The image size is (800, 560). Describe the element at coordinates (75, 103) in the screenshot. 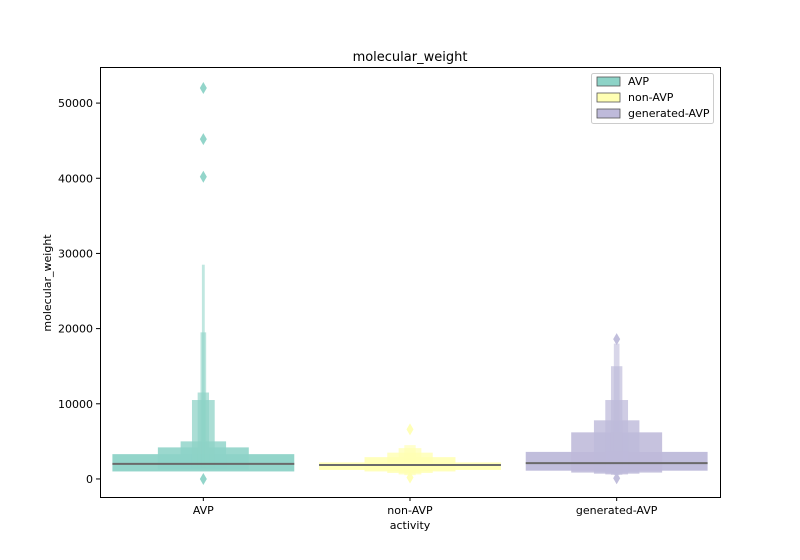

I see `y-tick-label: 50000` at that location.